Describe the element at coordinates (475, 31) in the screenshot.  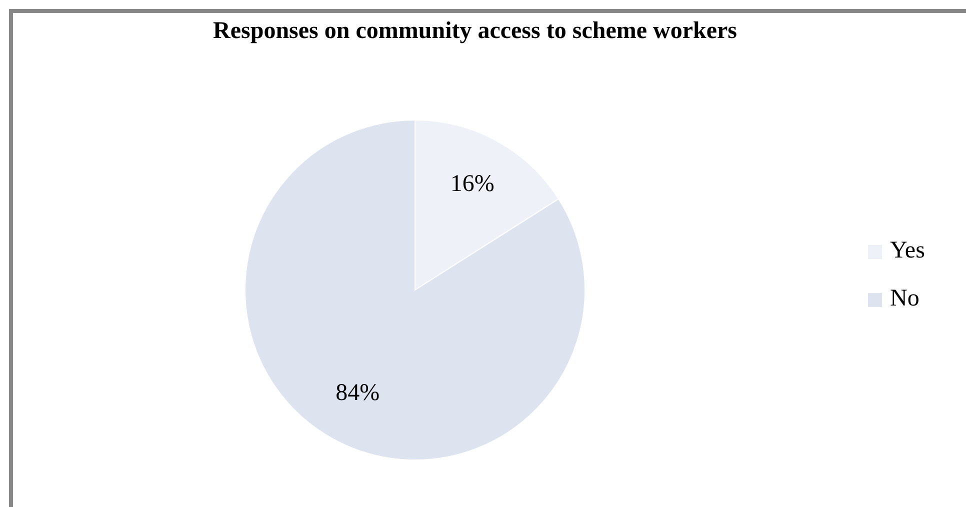
I see `chart-title: Responses on community access to scheme workers` at that location.